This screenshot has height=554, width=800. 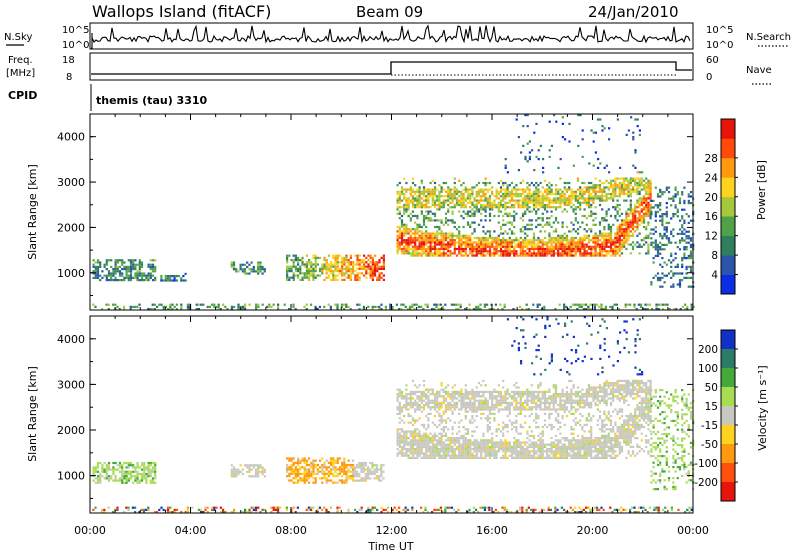 What do you see at coordinates (71, 137) in the screenshot?
I see `y-tick-label: 4000` at bounding box center [71, 137].